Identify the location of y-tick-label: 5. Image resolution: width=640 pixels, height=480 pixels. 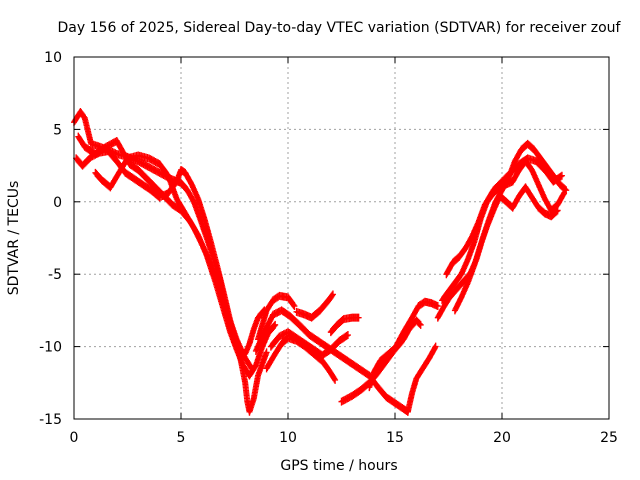
(57, 130).